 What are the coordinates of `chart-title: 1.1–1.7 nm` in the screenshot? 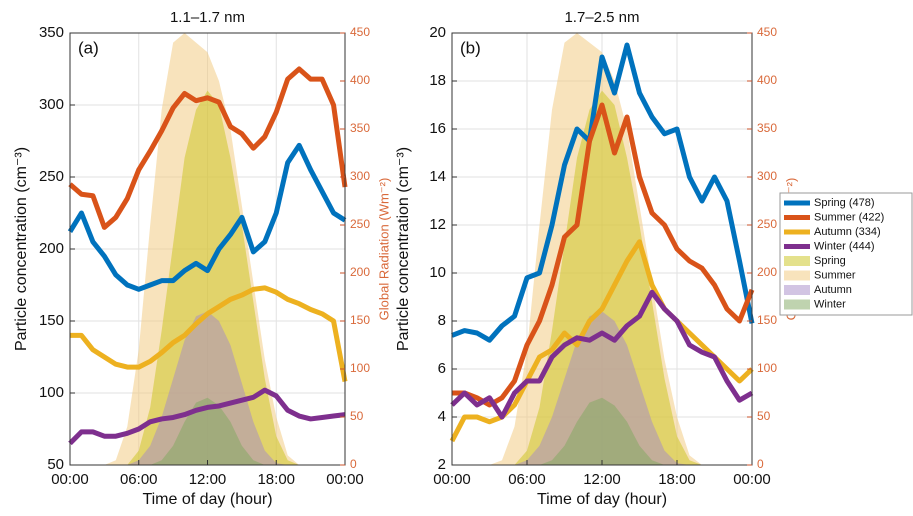 It's located at (207, 17).